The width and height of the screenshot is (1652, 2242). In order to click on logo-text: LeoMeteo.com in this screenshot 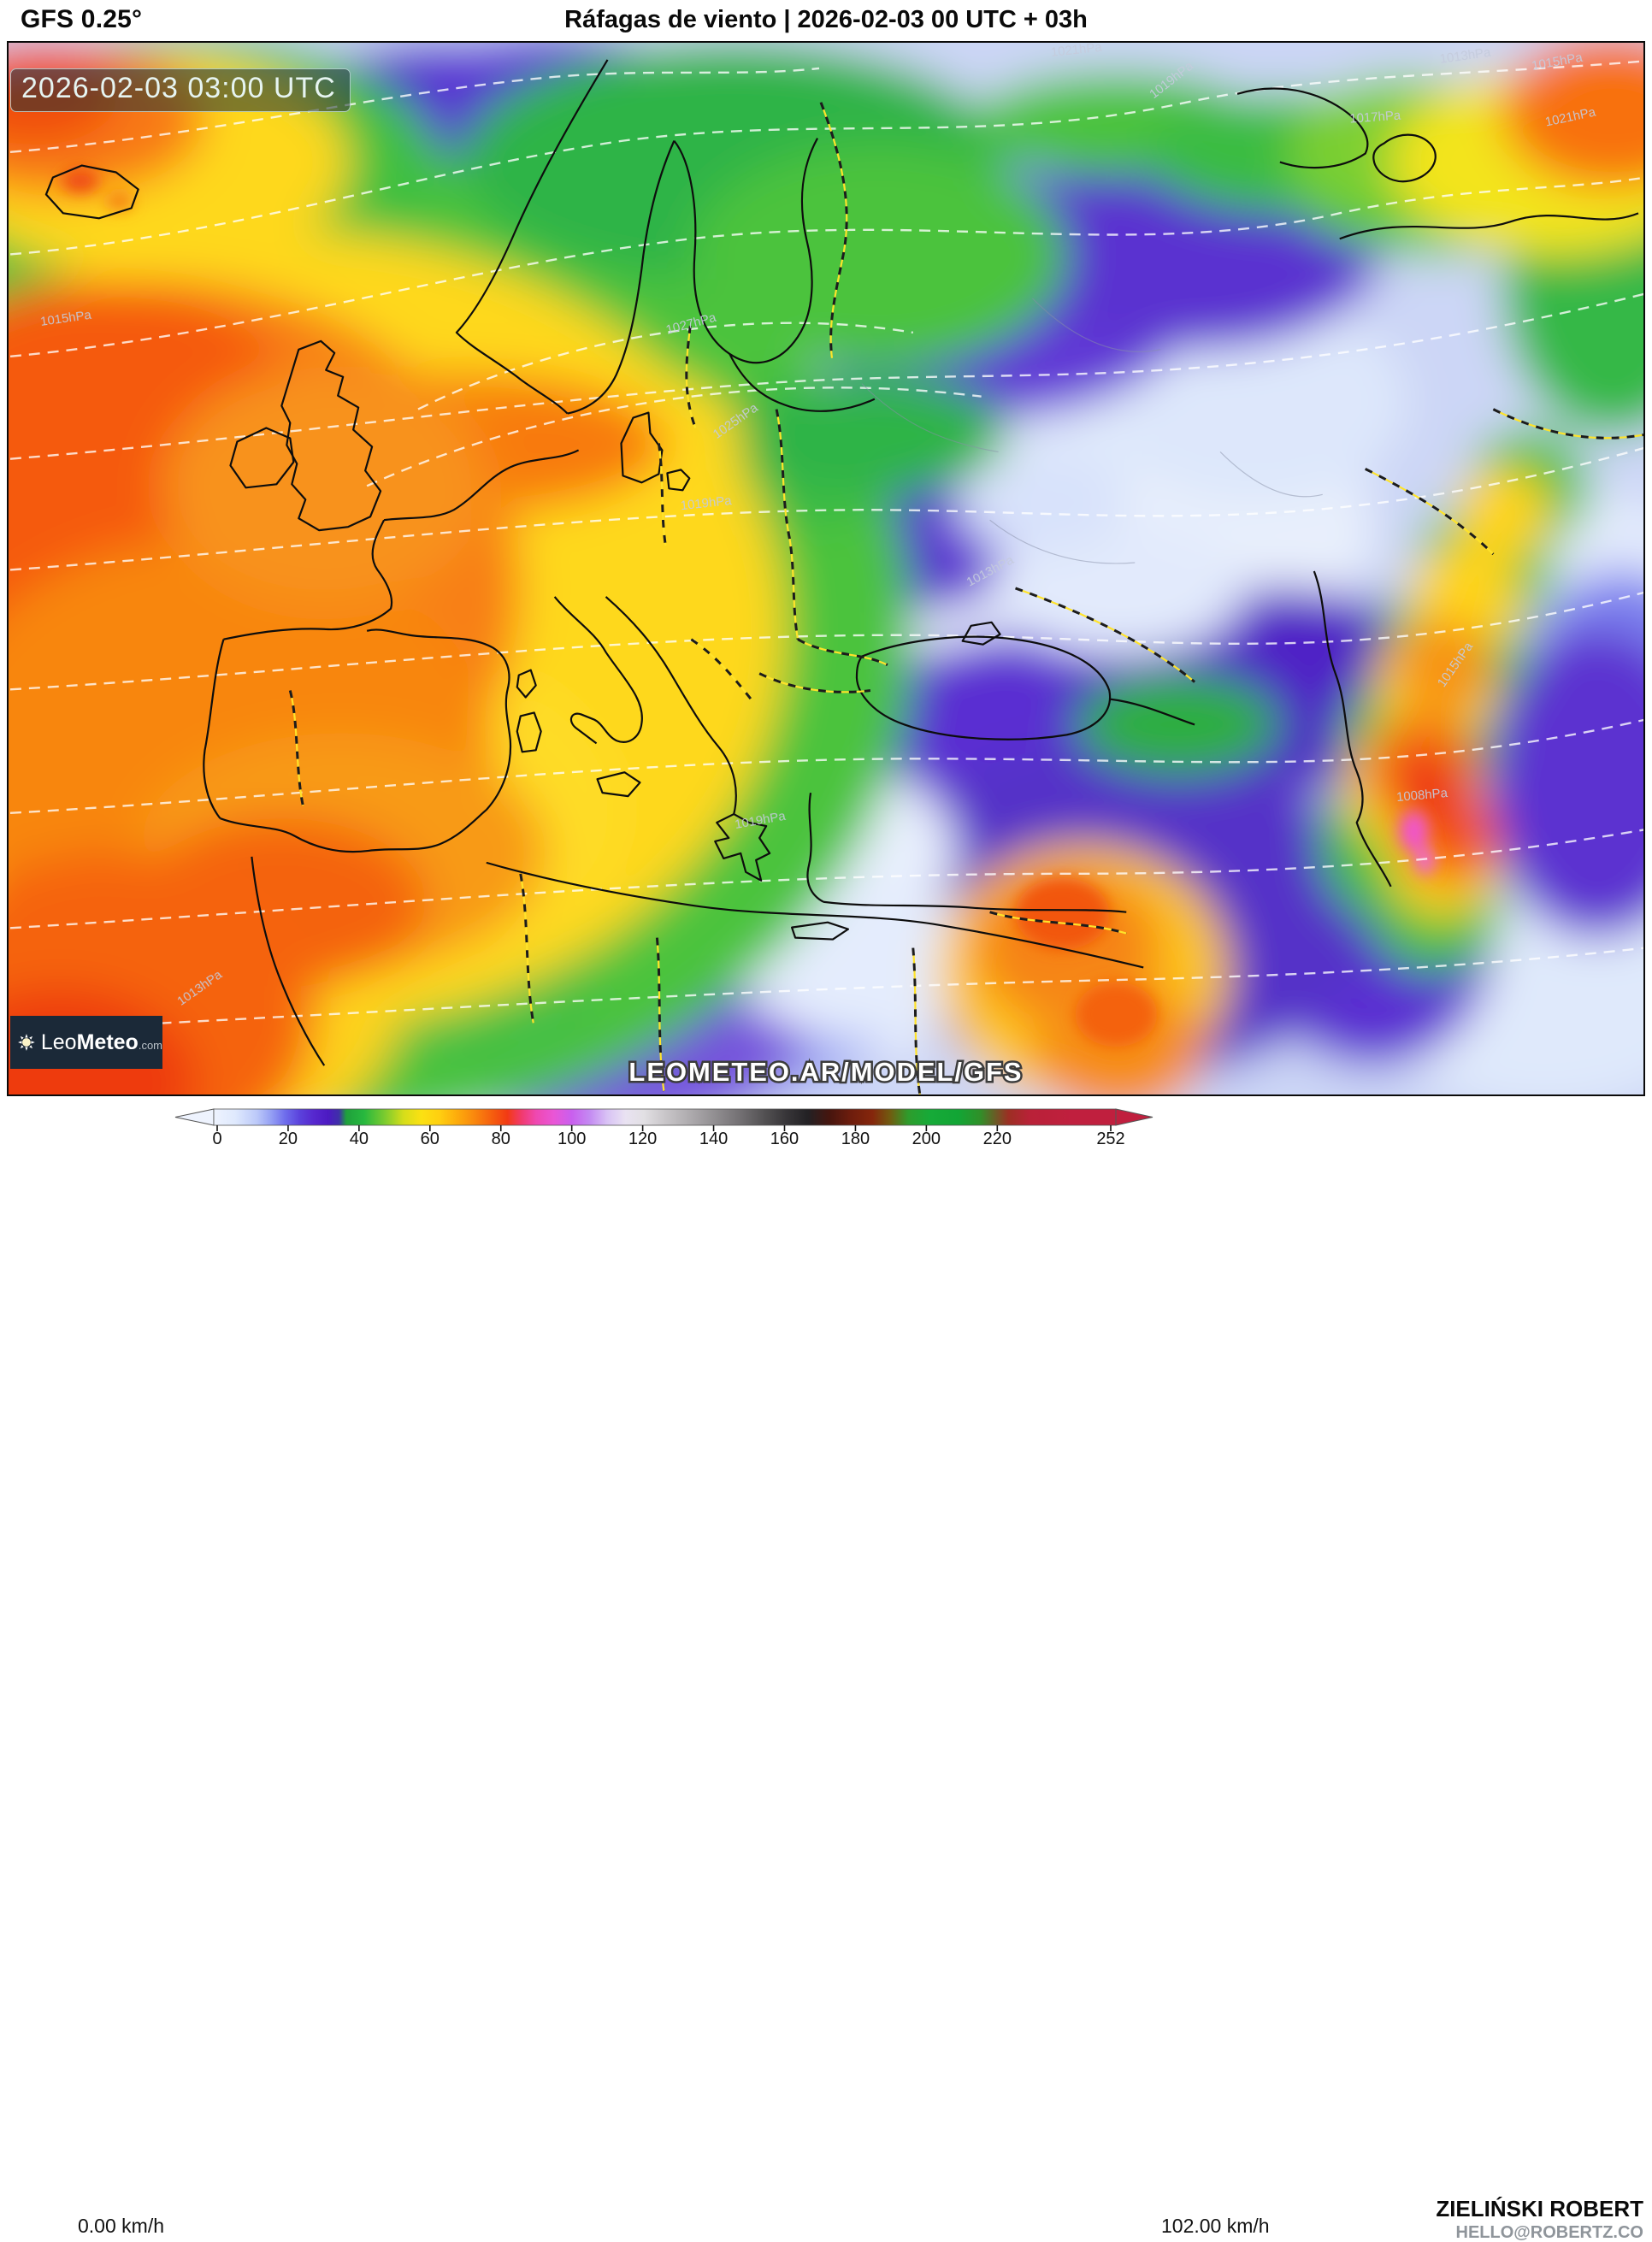, I will do `click(101, 1042)`.